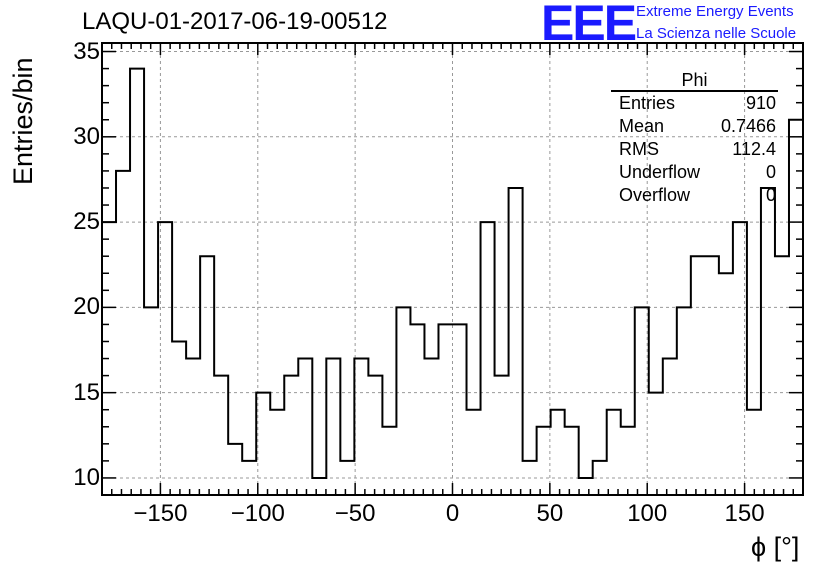  What do you see at coordinates (355, 513) in the screenshot?
I see `x-tick-label: −50` at bounding box center [355, 513].